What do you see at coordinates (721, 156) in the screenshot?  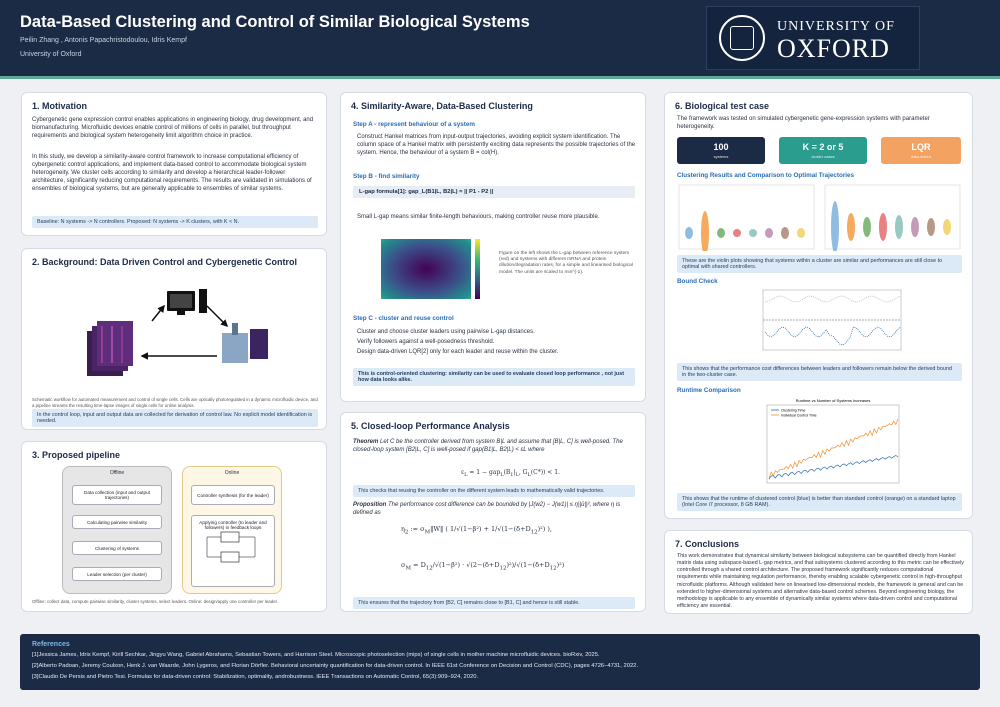 I see `stat-label: systems` at bounding box center [721, 156].